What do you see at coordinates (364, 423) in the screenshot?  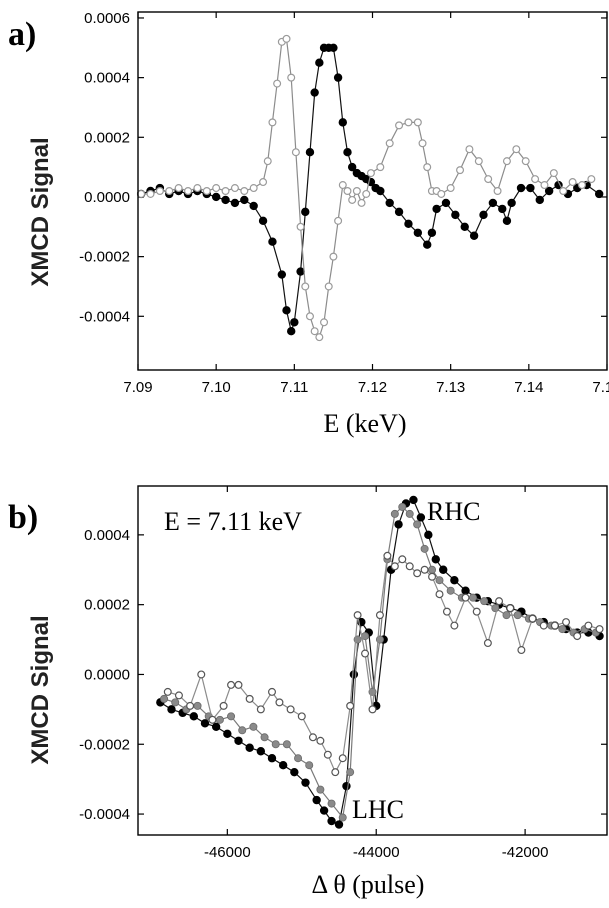 I see `panel-a-xlabel: E (keV)` at bounding box center [364, 423].